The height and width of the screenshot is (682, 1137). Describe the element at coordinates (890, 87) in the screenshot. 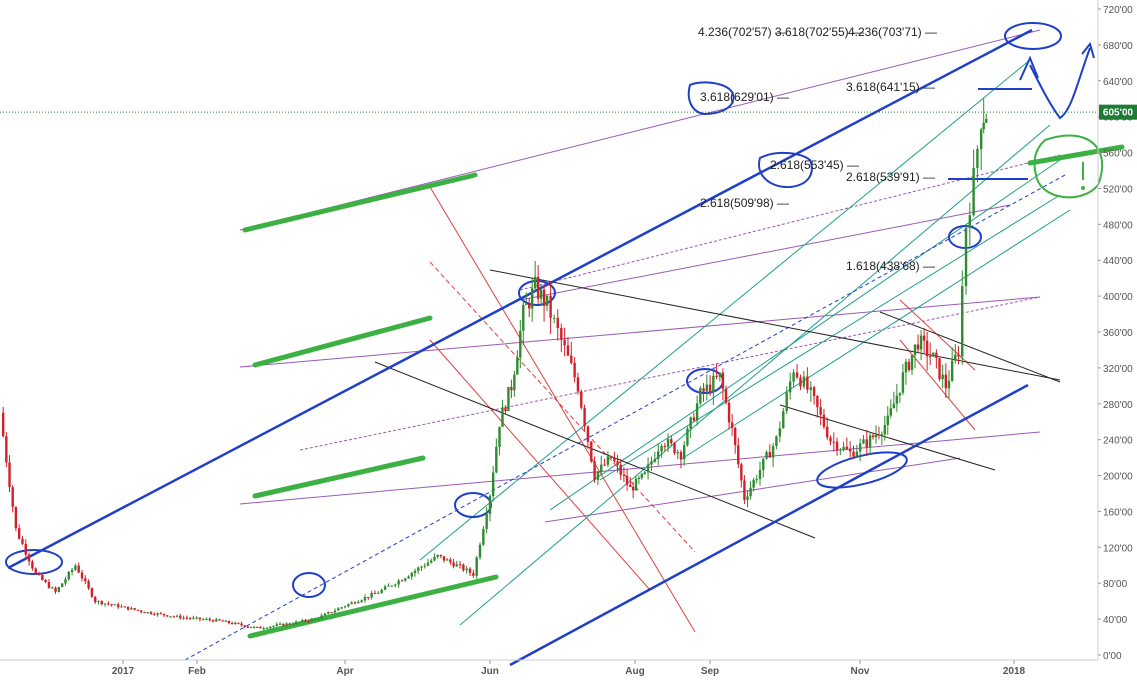

I see `fib-level-label: 3.618(641'15) —` at that location.